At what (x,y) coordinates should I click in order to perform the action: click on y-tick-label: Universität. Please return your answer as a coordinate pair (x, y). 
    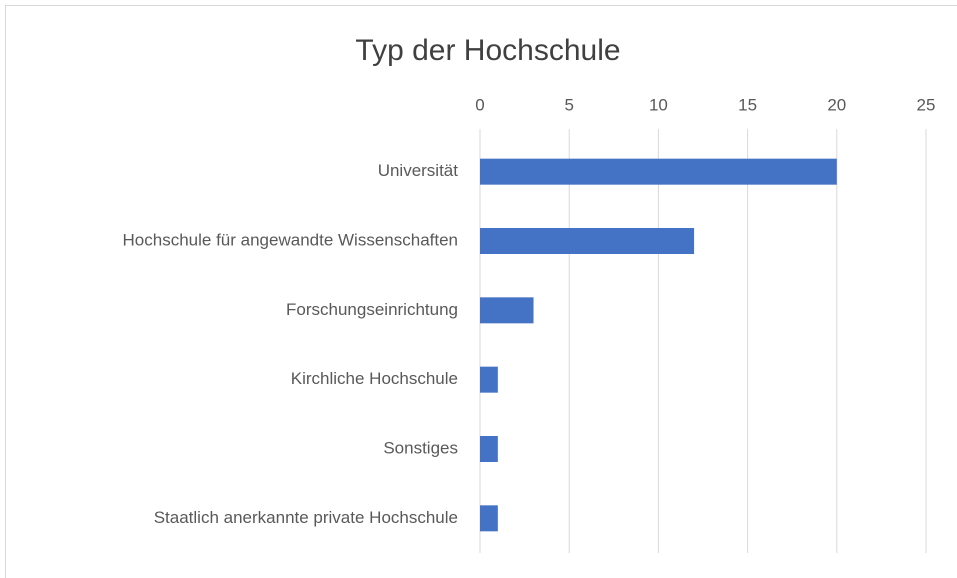
    Looking at the image, I should click on (418, 170).